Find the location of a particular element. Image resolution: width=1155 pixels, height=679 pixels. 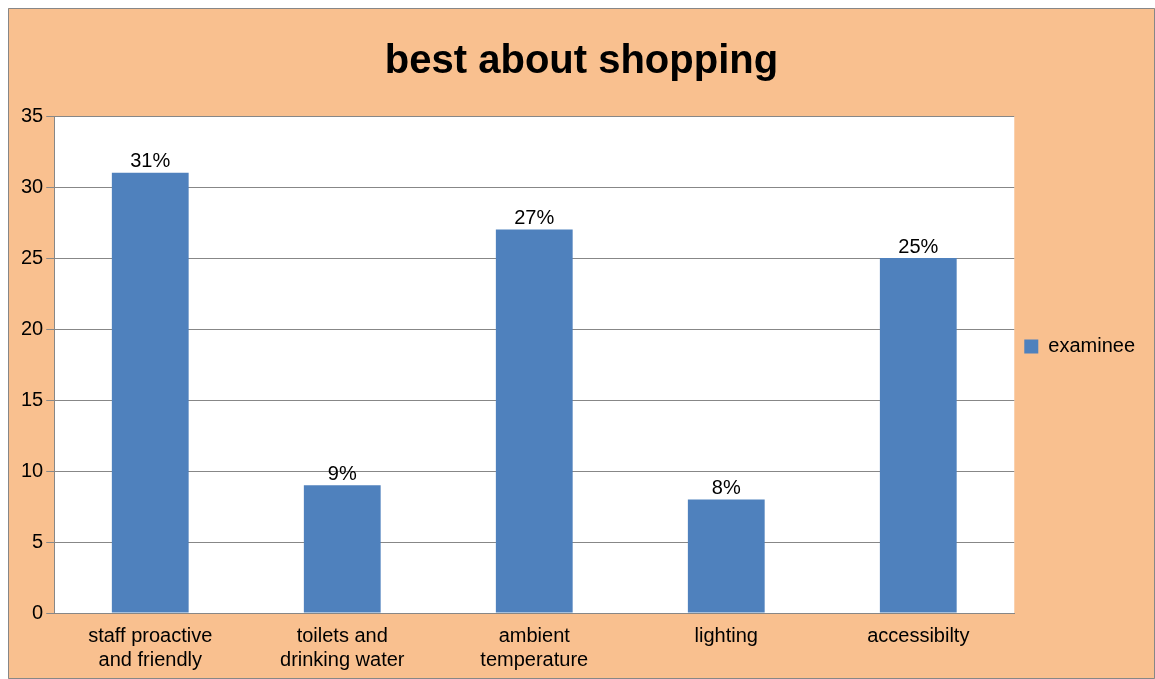

chart-title: best about shopping is located at coordinates (581, 59).